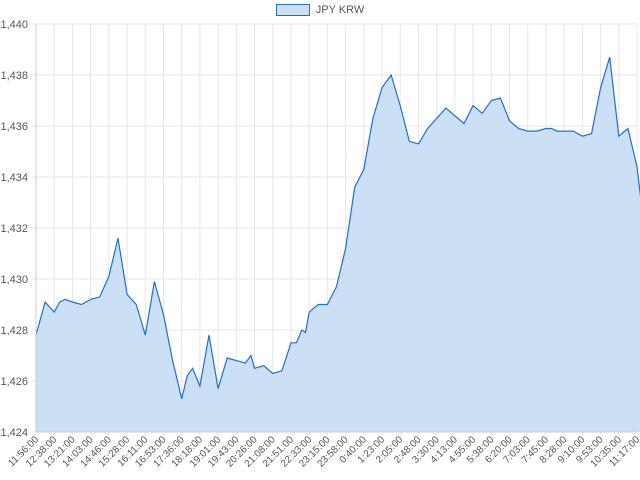  Describe the element at coordinates (14, 382) in the screenshot. I see `y-tick-label: 1,426` at that location.